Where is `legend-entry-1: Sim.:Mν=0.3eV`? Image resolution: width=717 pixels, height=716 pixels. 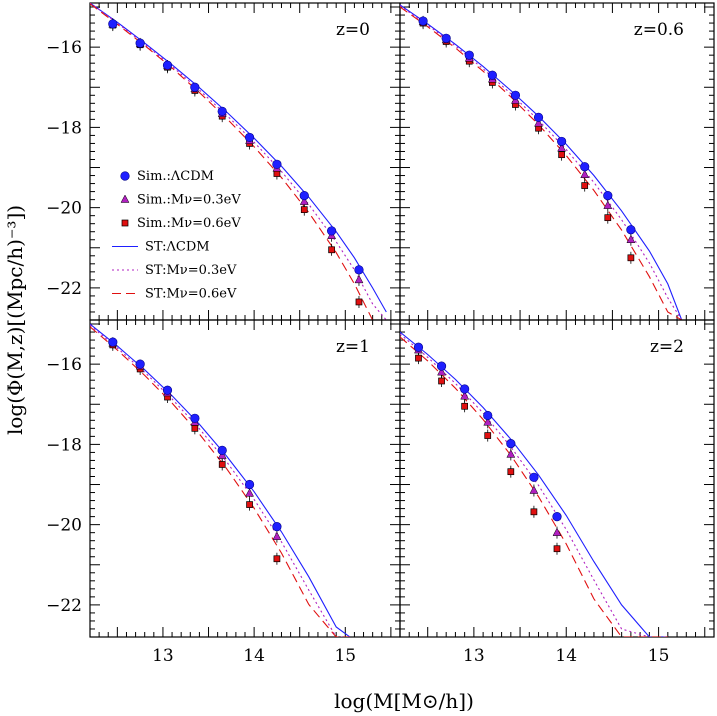
legend-entry-1: Sim.:Mν=0.3eV is located at coordinates (180, 200).